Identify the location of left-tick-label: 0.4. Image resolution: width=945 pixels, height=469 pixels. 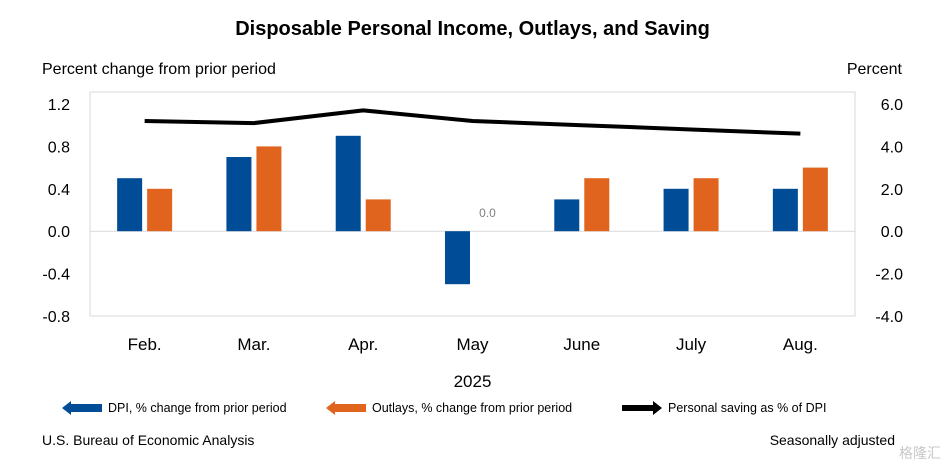
(59, 190).